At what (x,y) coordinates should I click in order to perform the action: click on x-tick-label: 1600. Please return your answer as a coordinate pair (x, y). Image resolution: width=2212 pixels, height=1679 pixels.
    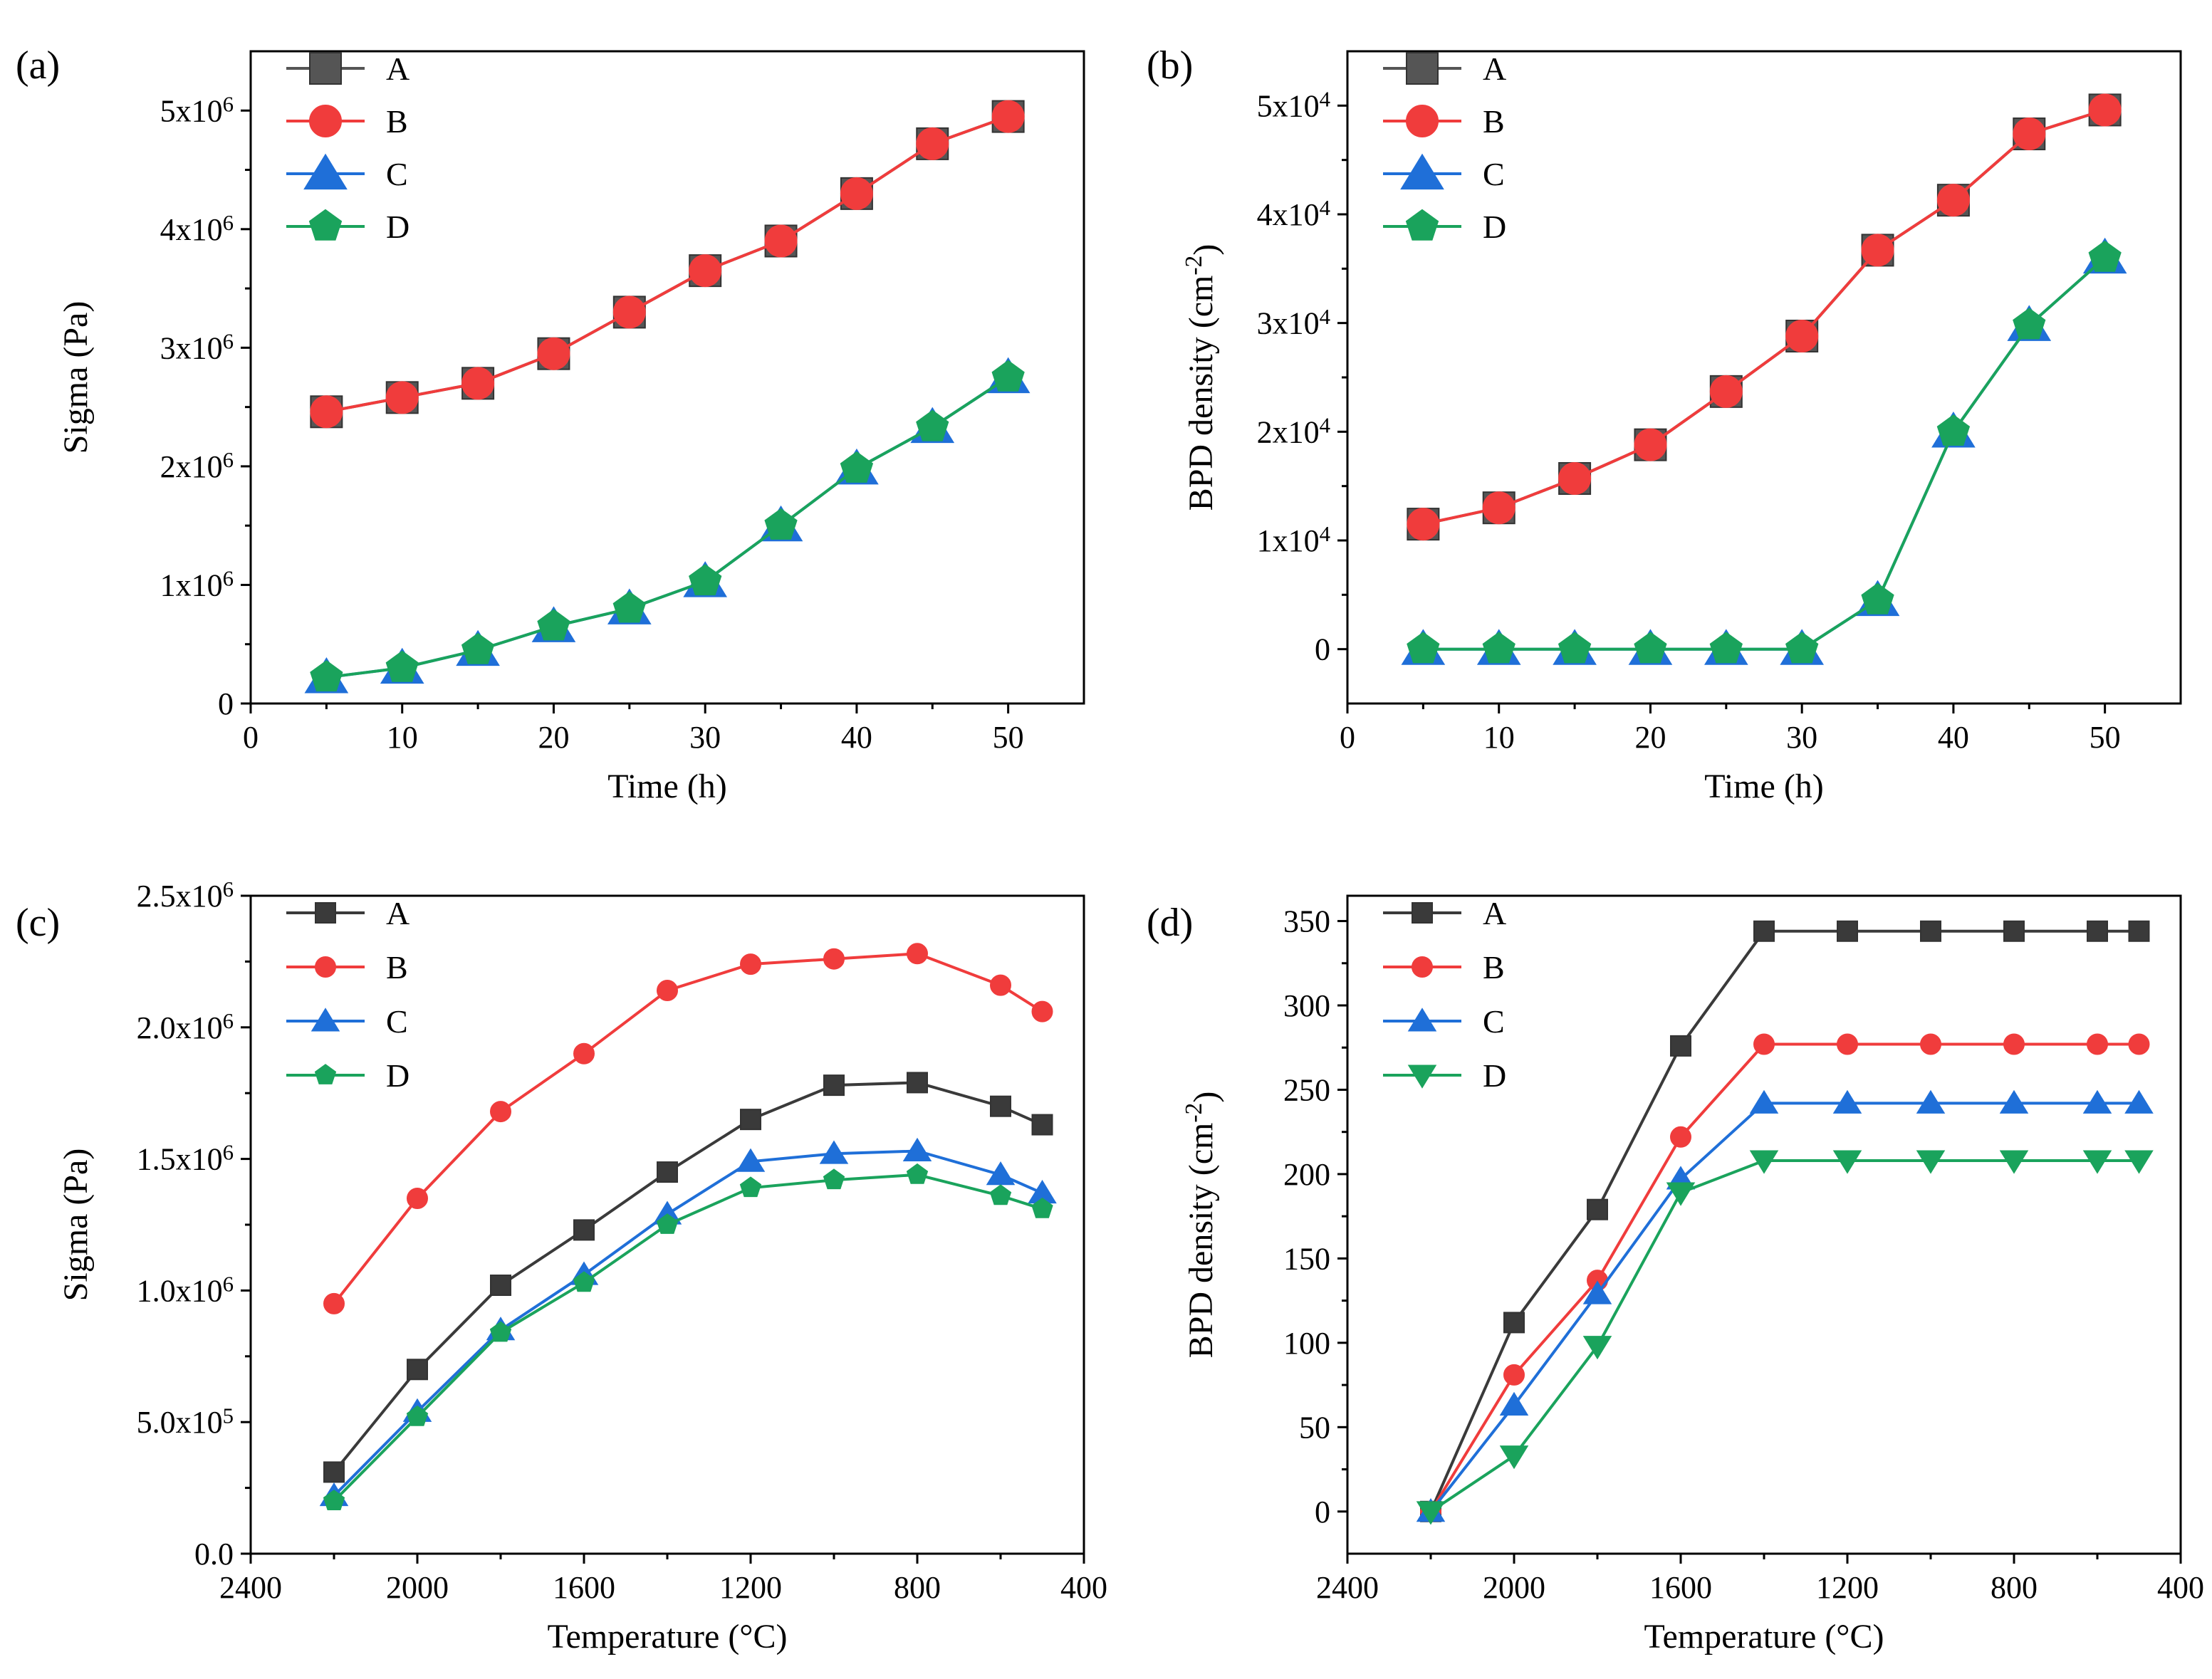
    Looking at the image, I should click on (584, 1587).